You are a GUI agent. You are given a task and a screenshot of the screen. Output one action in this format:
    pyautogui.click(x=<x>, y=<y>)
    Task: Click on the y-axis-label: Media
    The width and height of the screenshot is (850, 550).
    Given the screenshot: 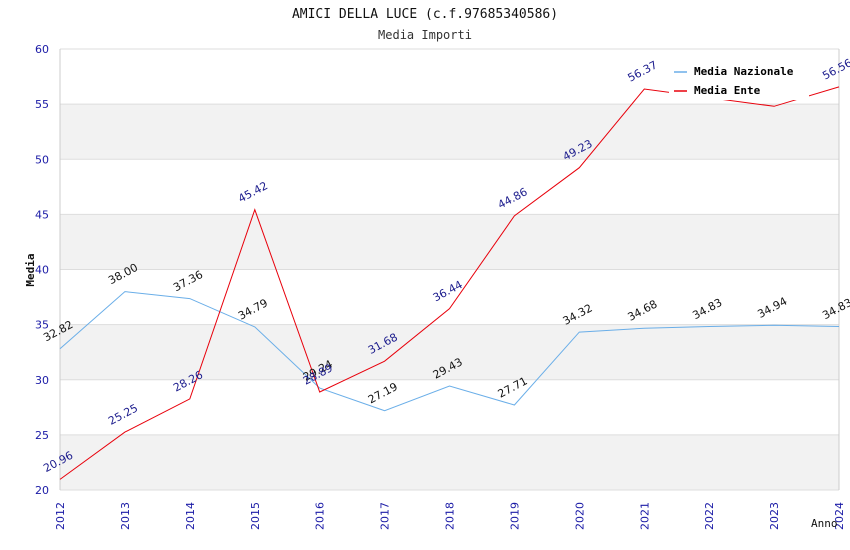 What is the action you would take?
    pyautogui.click(x=30, y=269)
    